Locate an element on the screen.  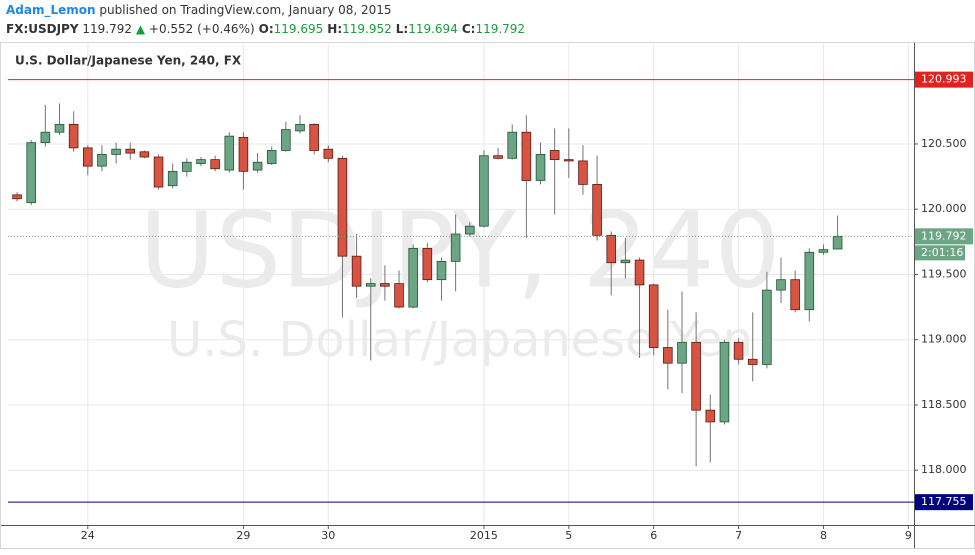
ohlc-value: 119.792 is located at coordinates (500, 29).